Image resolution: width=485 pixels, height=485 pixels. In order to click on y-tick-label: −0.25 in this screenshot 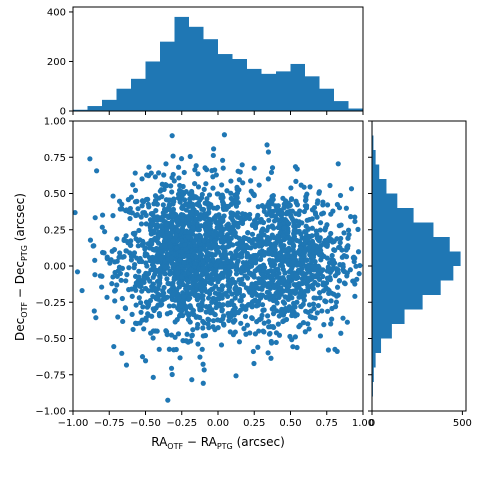, I will do `click(50, 303)`.